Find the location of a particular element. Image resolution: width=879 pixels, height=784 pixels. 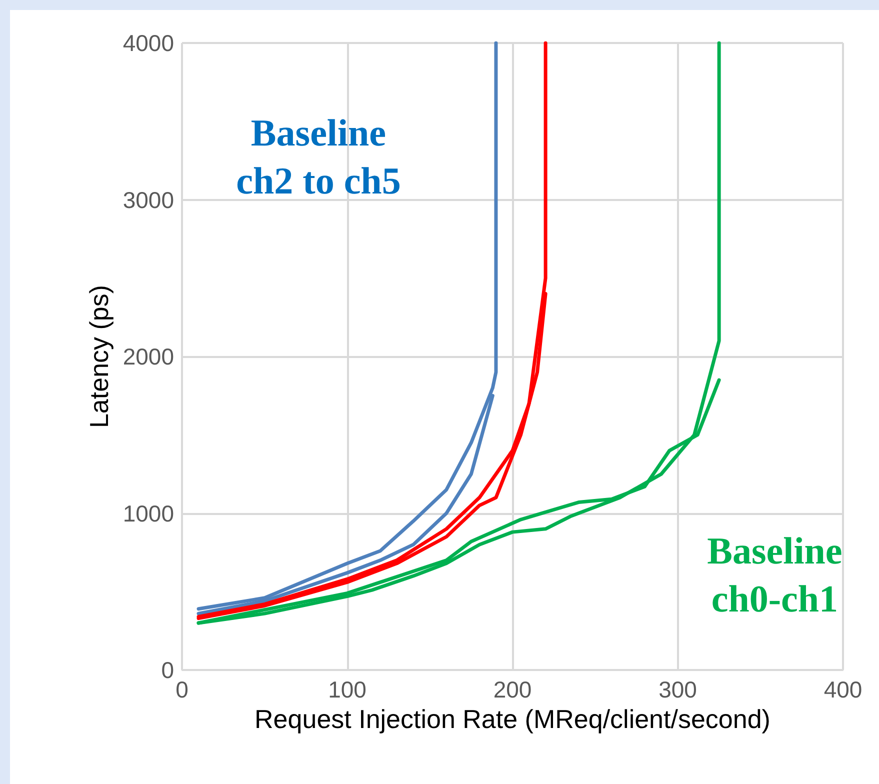

x-tick-label: 200 is located at coordinates (512, 689).